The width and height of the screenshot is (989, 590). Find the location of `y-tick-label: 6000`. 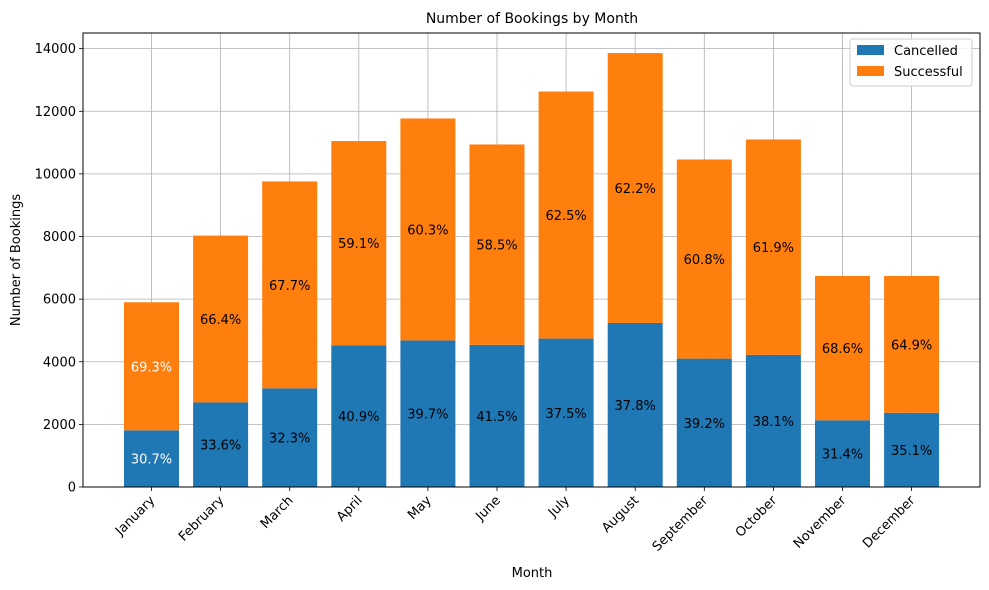

y-tick-label: 6000 is located at coordinates (59, 300).